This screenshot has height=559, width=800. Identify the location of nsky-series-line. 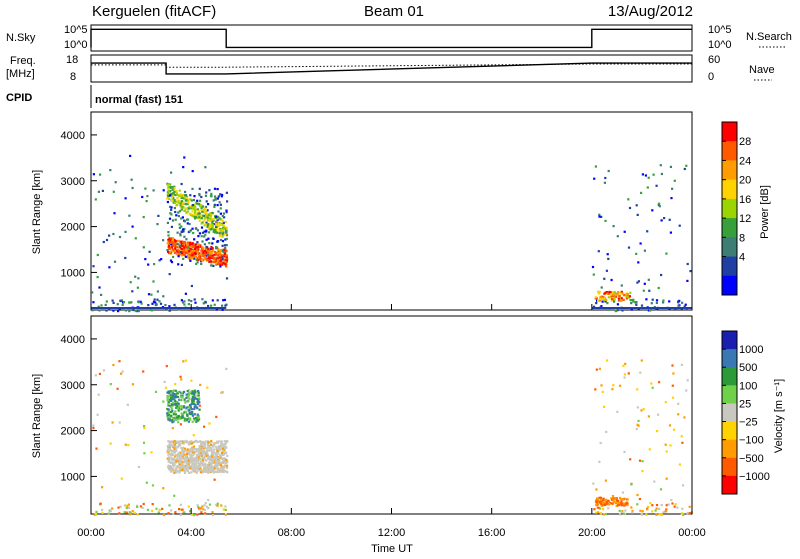
(391, 38).